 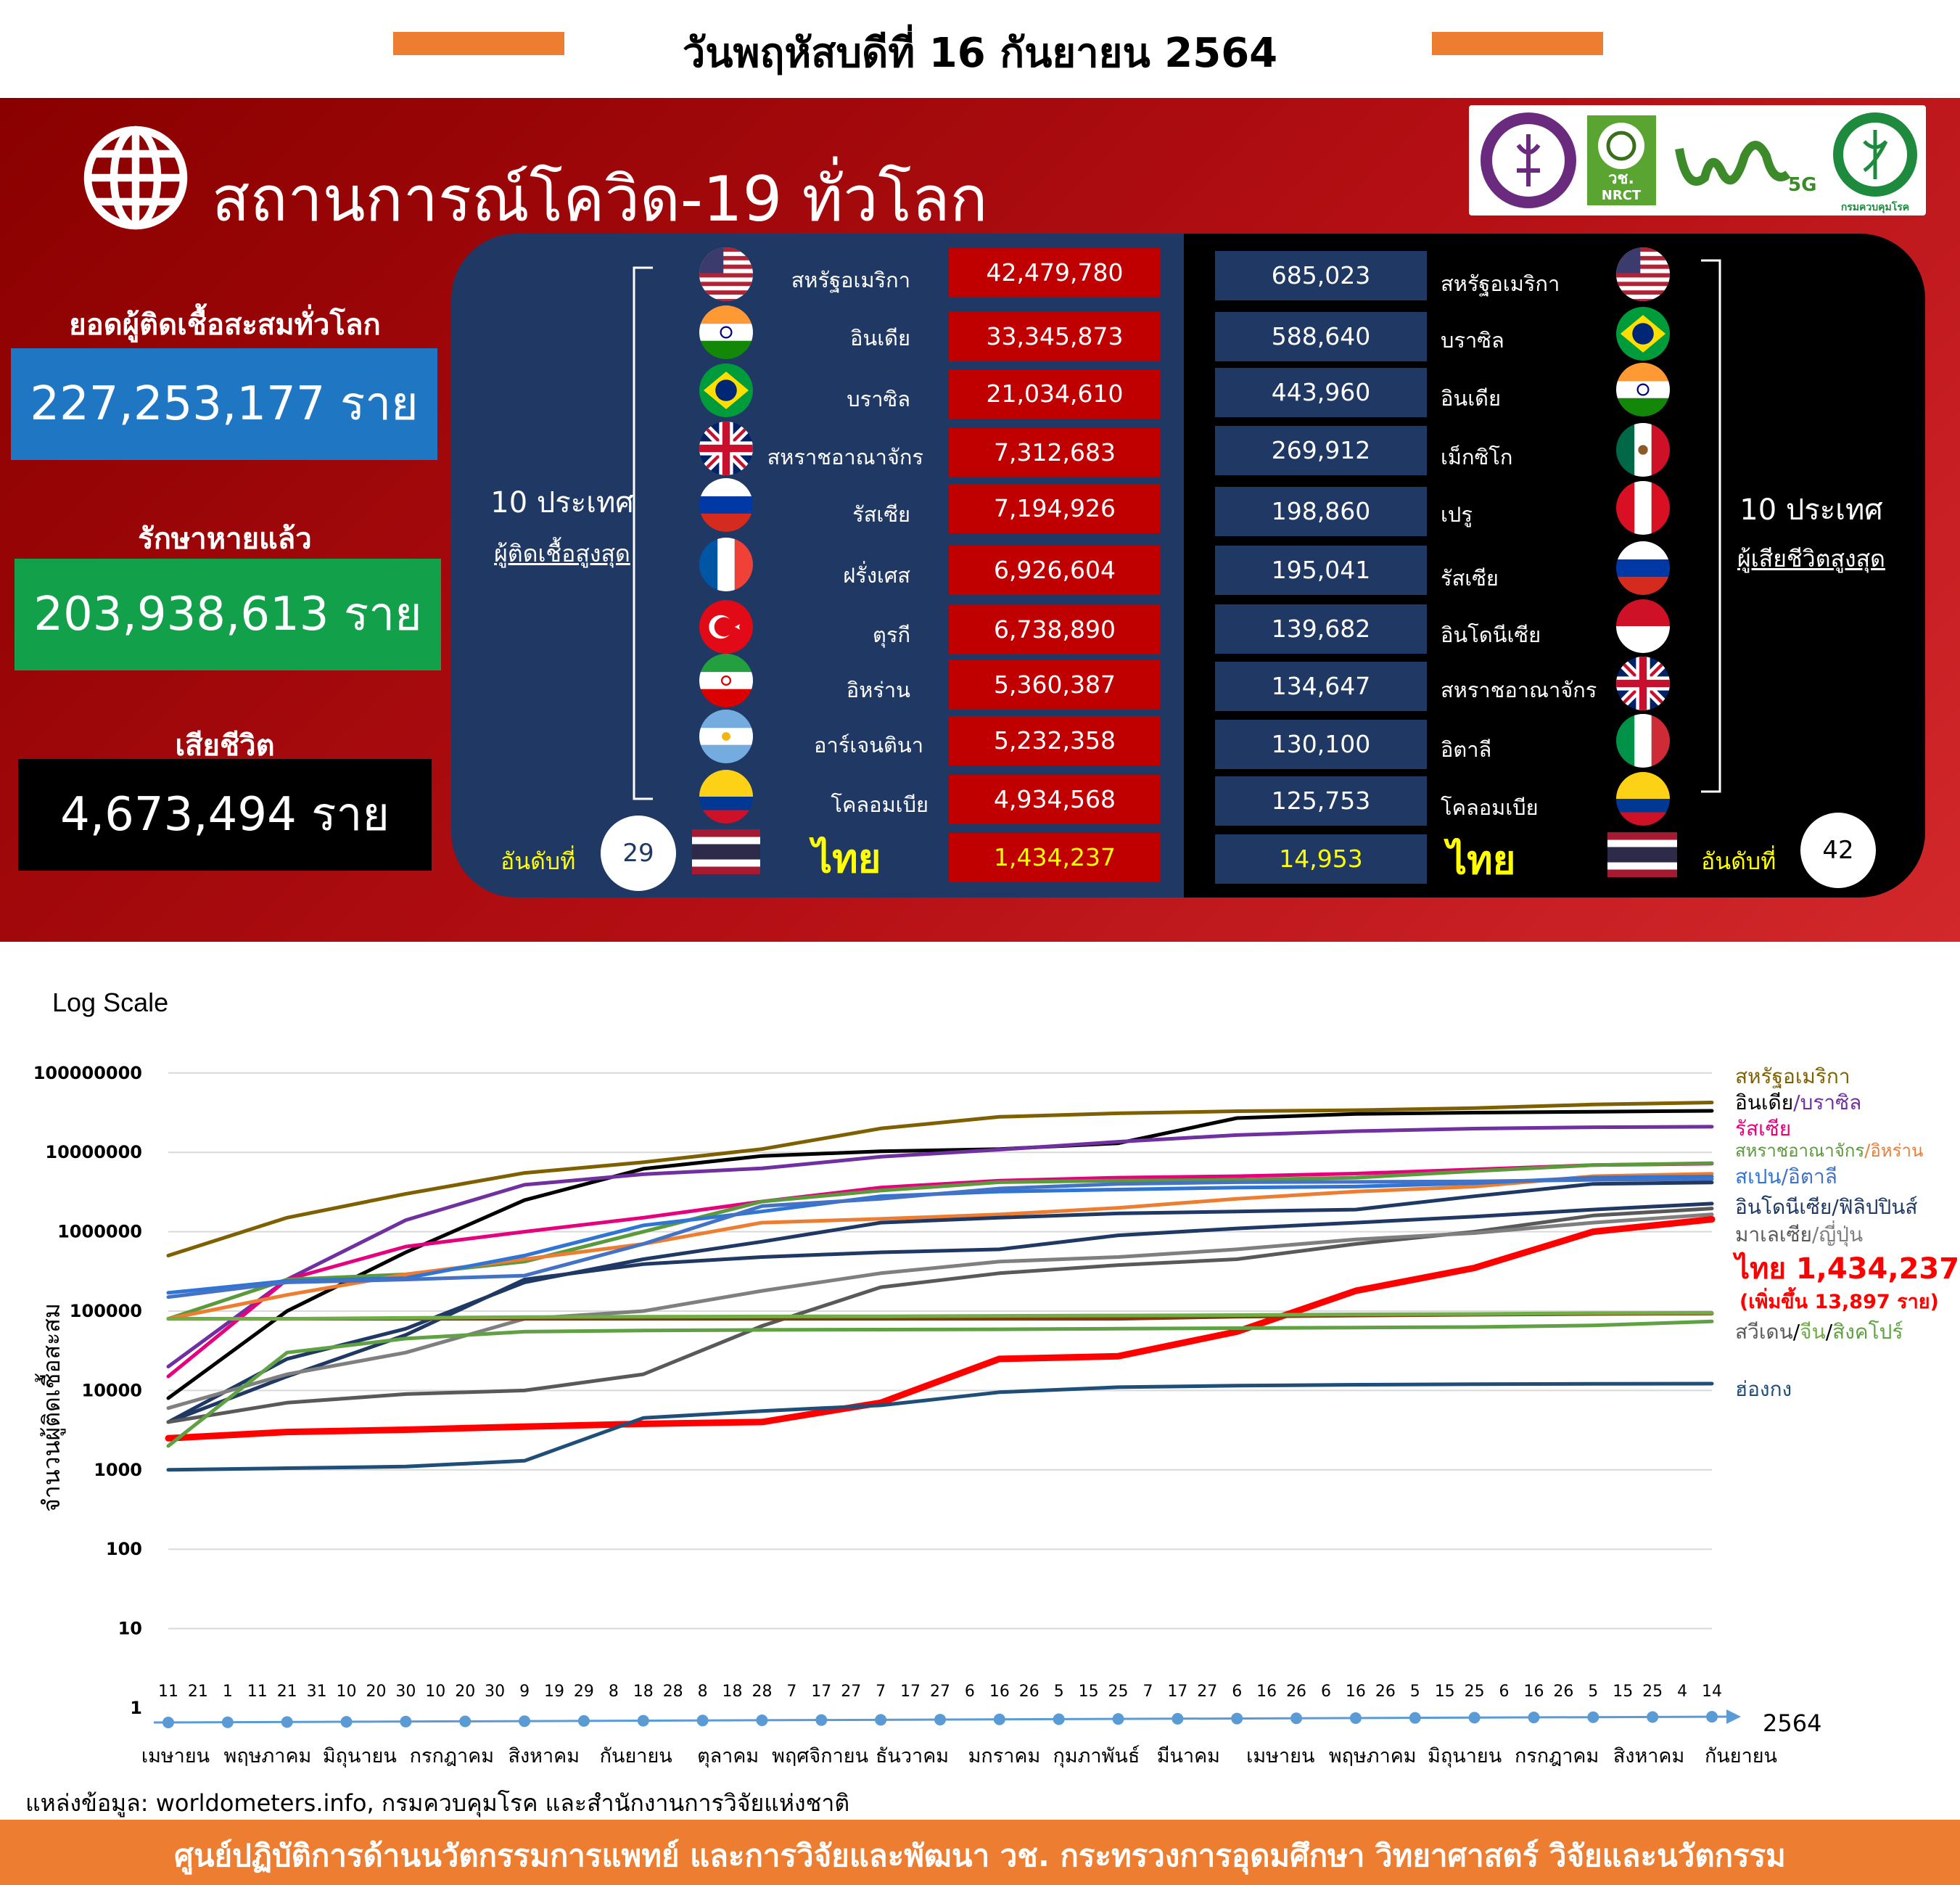 I want to click on deaths-value-4: 269,912, so click(x=1321, y=450).